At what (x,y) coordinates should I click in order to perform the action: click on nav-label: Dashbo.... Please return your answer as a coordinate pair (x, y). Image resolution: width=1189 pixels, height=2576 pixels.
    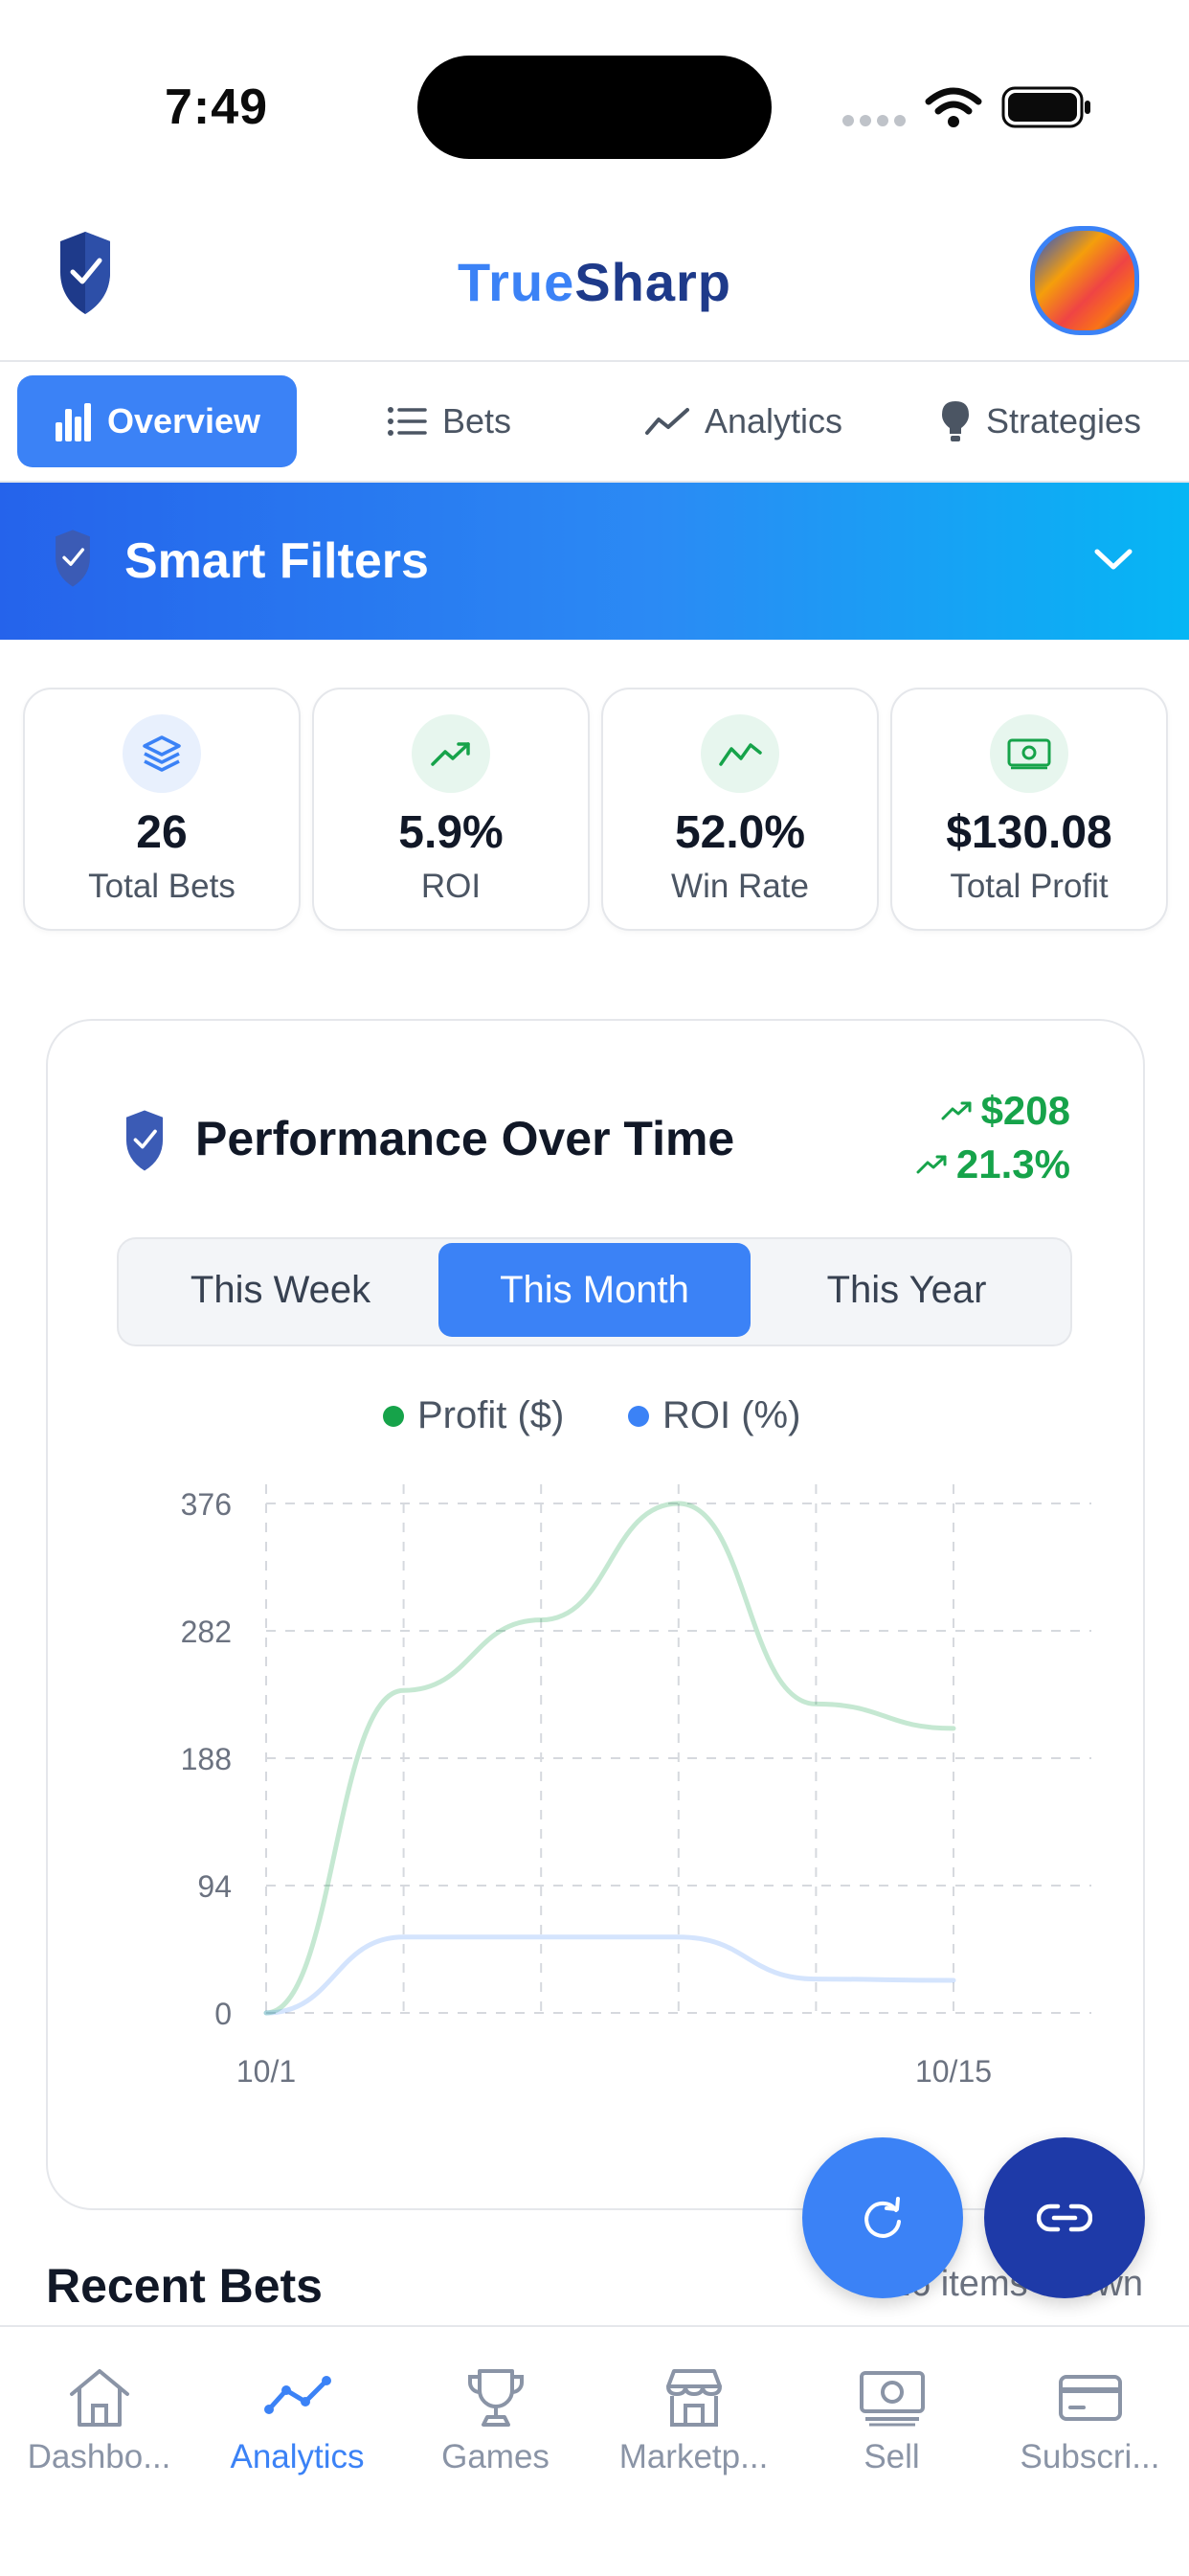
    Looking at the image, I should click on (99, 2456).